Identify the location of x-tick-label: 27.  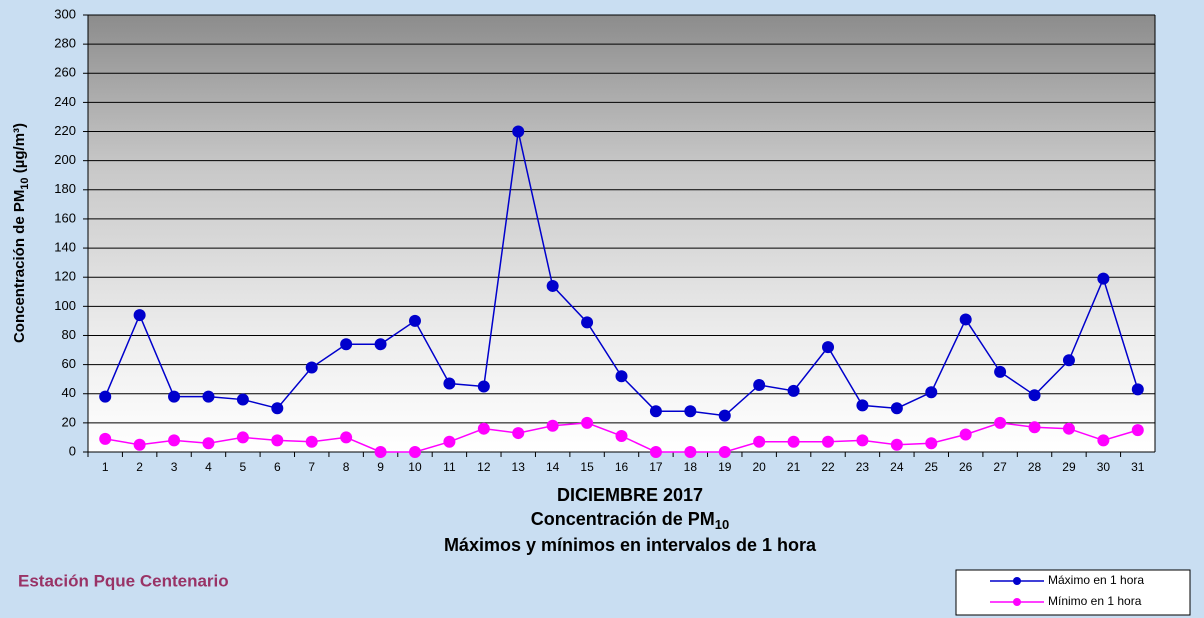
(1000, 467).